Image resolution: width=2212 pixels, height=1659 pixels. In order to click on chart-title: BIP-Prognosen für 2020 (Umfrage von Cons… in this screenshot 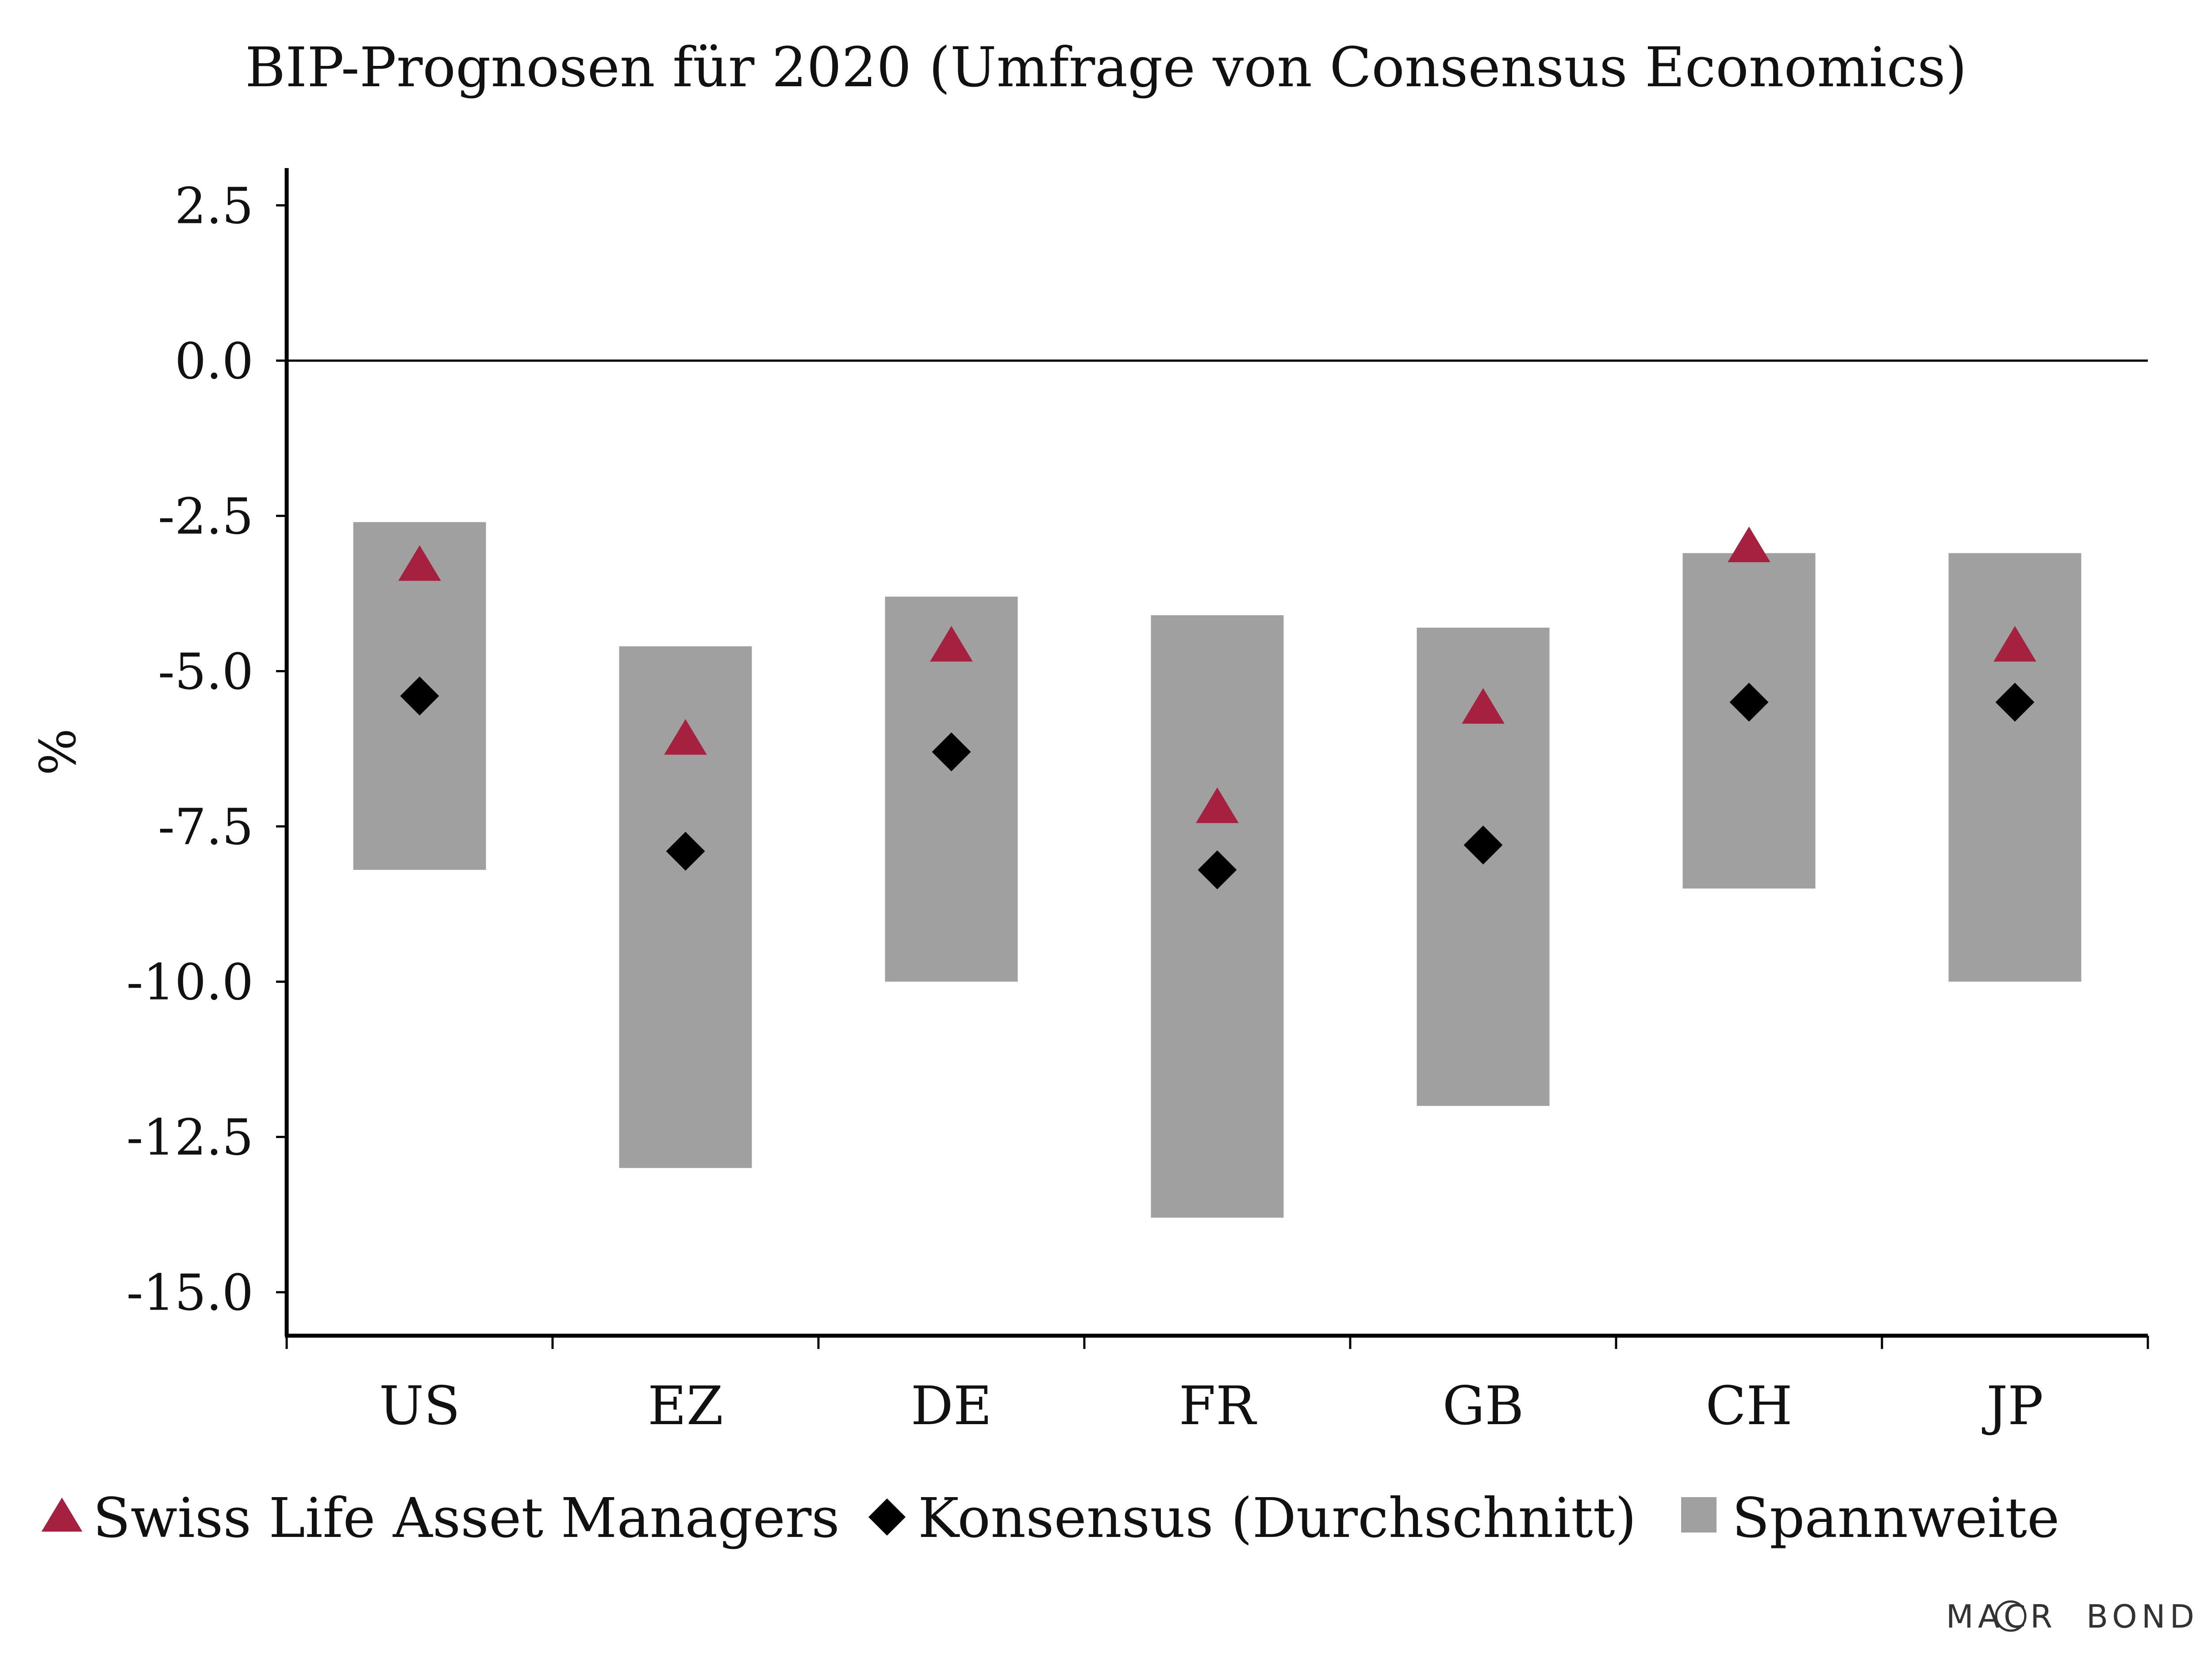, I will do `click(1106, 68)`.